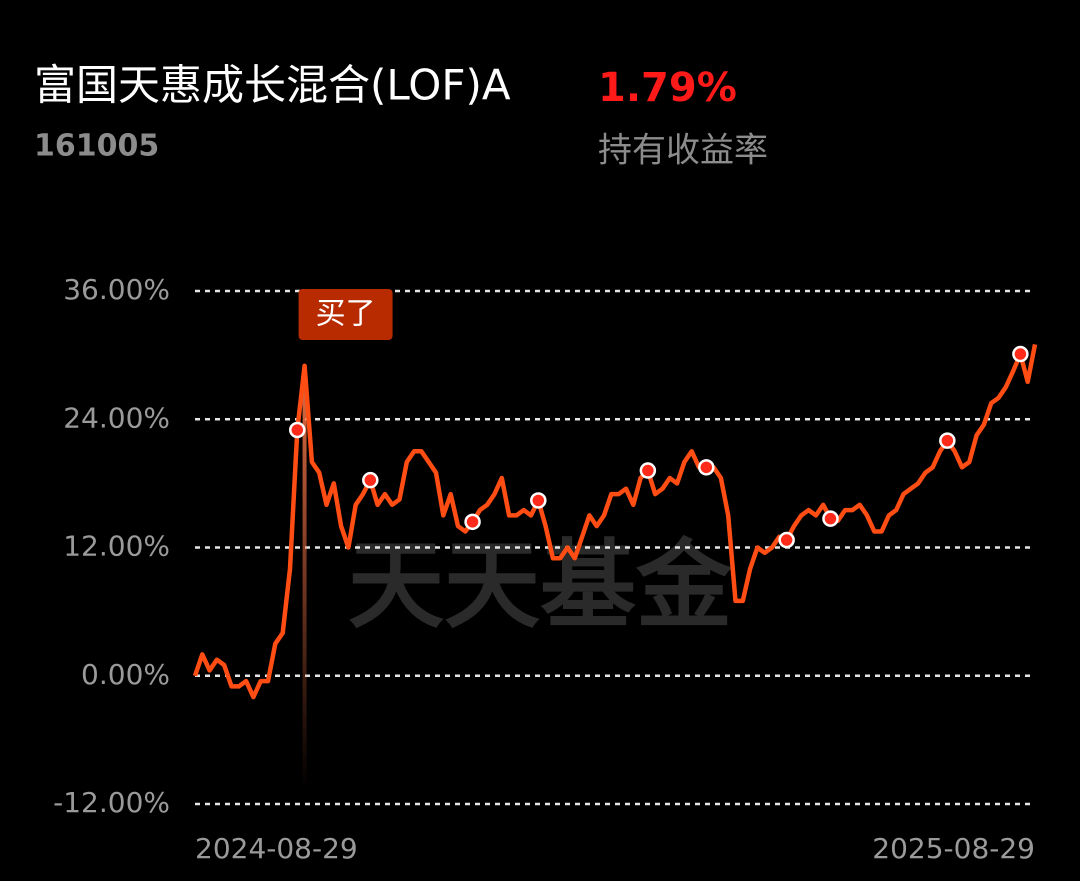  What do you see at coordinates (667, 88) in the screenshot?
I see `return-value: 1.79%` at bounding box center [667, 88].